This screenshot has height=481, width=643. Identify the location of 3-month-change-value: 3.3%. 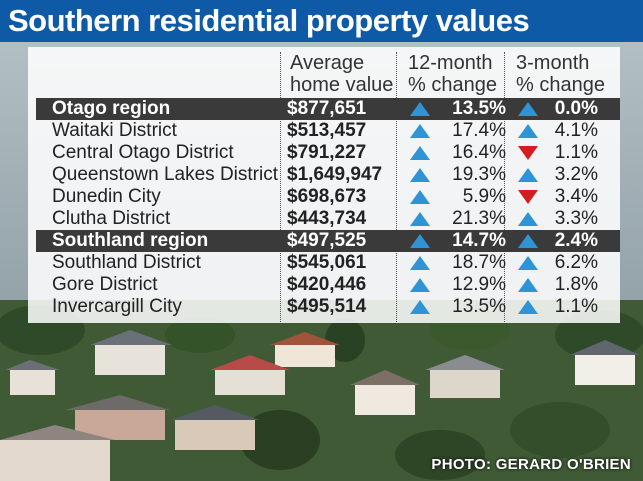
(576, 218).